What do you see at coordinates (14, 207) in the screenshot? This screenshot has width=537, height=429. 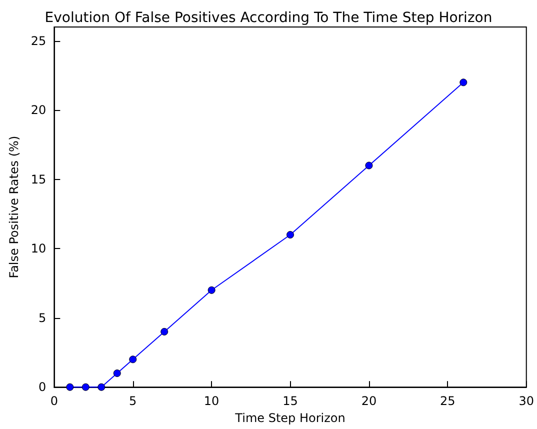 I see `y-axis-title: False Positive Rates (%)` at bounding box center [14, 207].